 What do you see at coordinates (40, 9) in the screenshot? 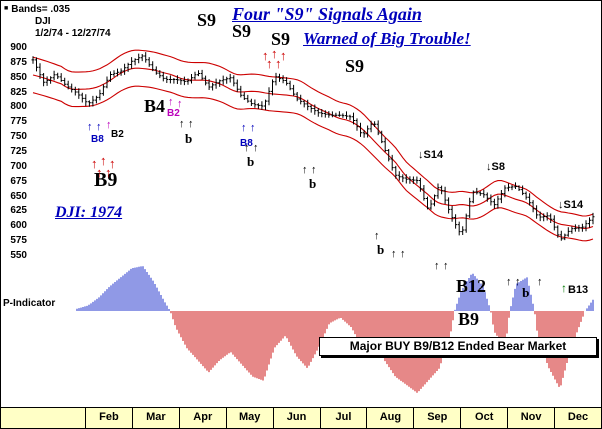
I see `bands-setting: Bands= .035` at bounding box center [40, 9].